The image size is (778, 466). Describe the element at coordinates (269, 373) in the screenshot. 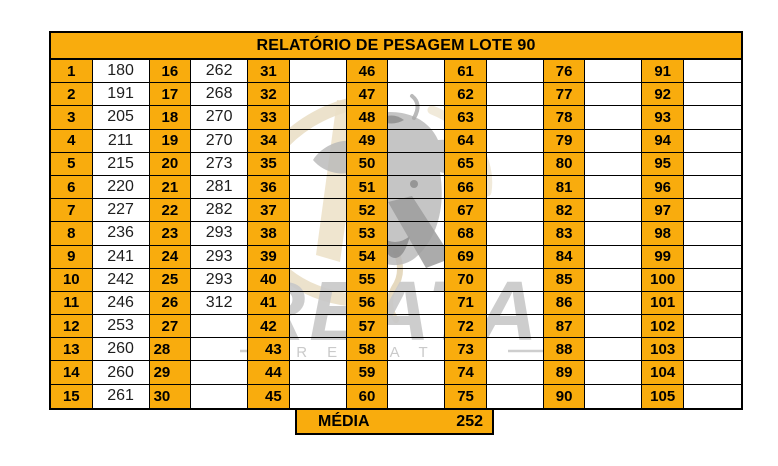

I see `lot-number-cell: 44` at that location.